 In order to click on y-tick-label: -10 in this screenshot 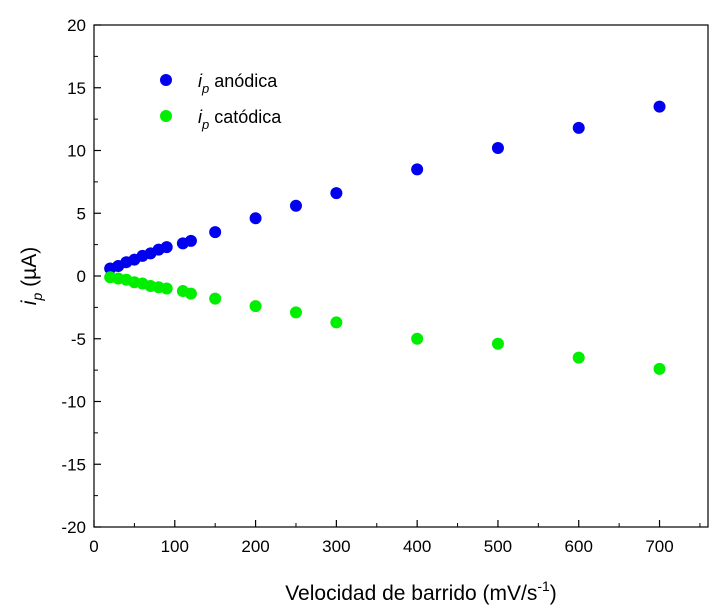, I will do `click(73, 402)`.